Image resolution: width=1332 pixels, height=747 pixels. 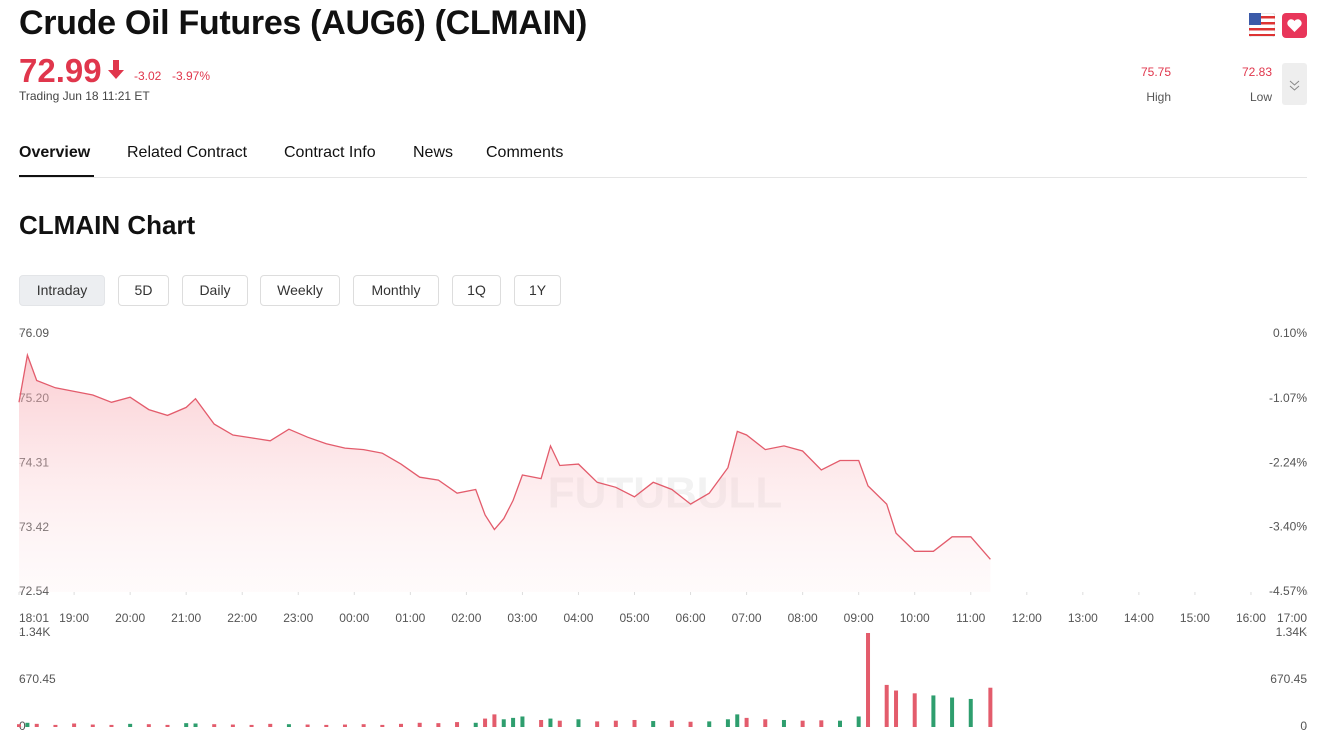 I want to click on y-tick-label: 1.34K, so click(x=34, y=632).